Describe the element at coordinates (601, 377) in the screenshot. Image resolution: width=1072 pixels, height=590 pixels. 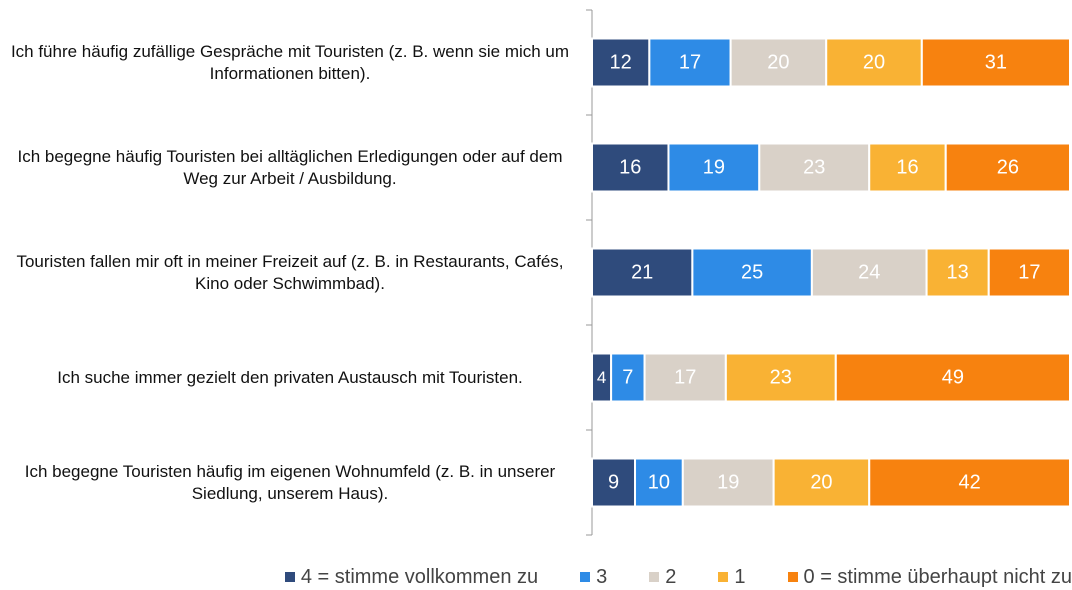
I see `data-label: 4` at that location.